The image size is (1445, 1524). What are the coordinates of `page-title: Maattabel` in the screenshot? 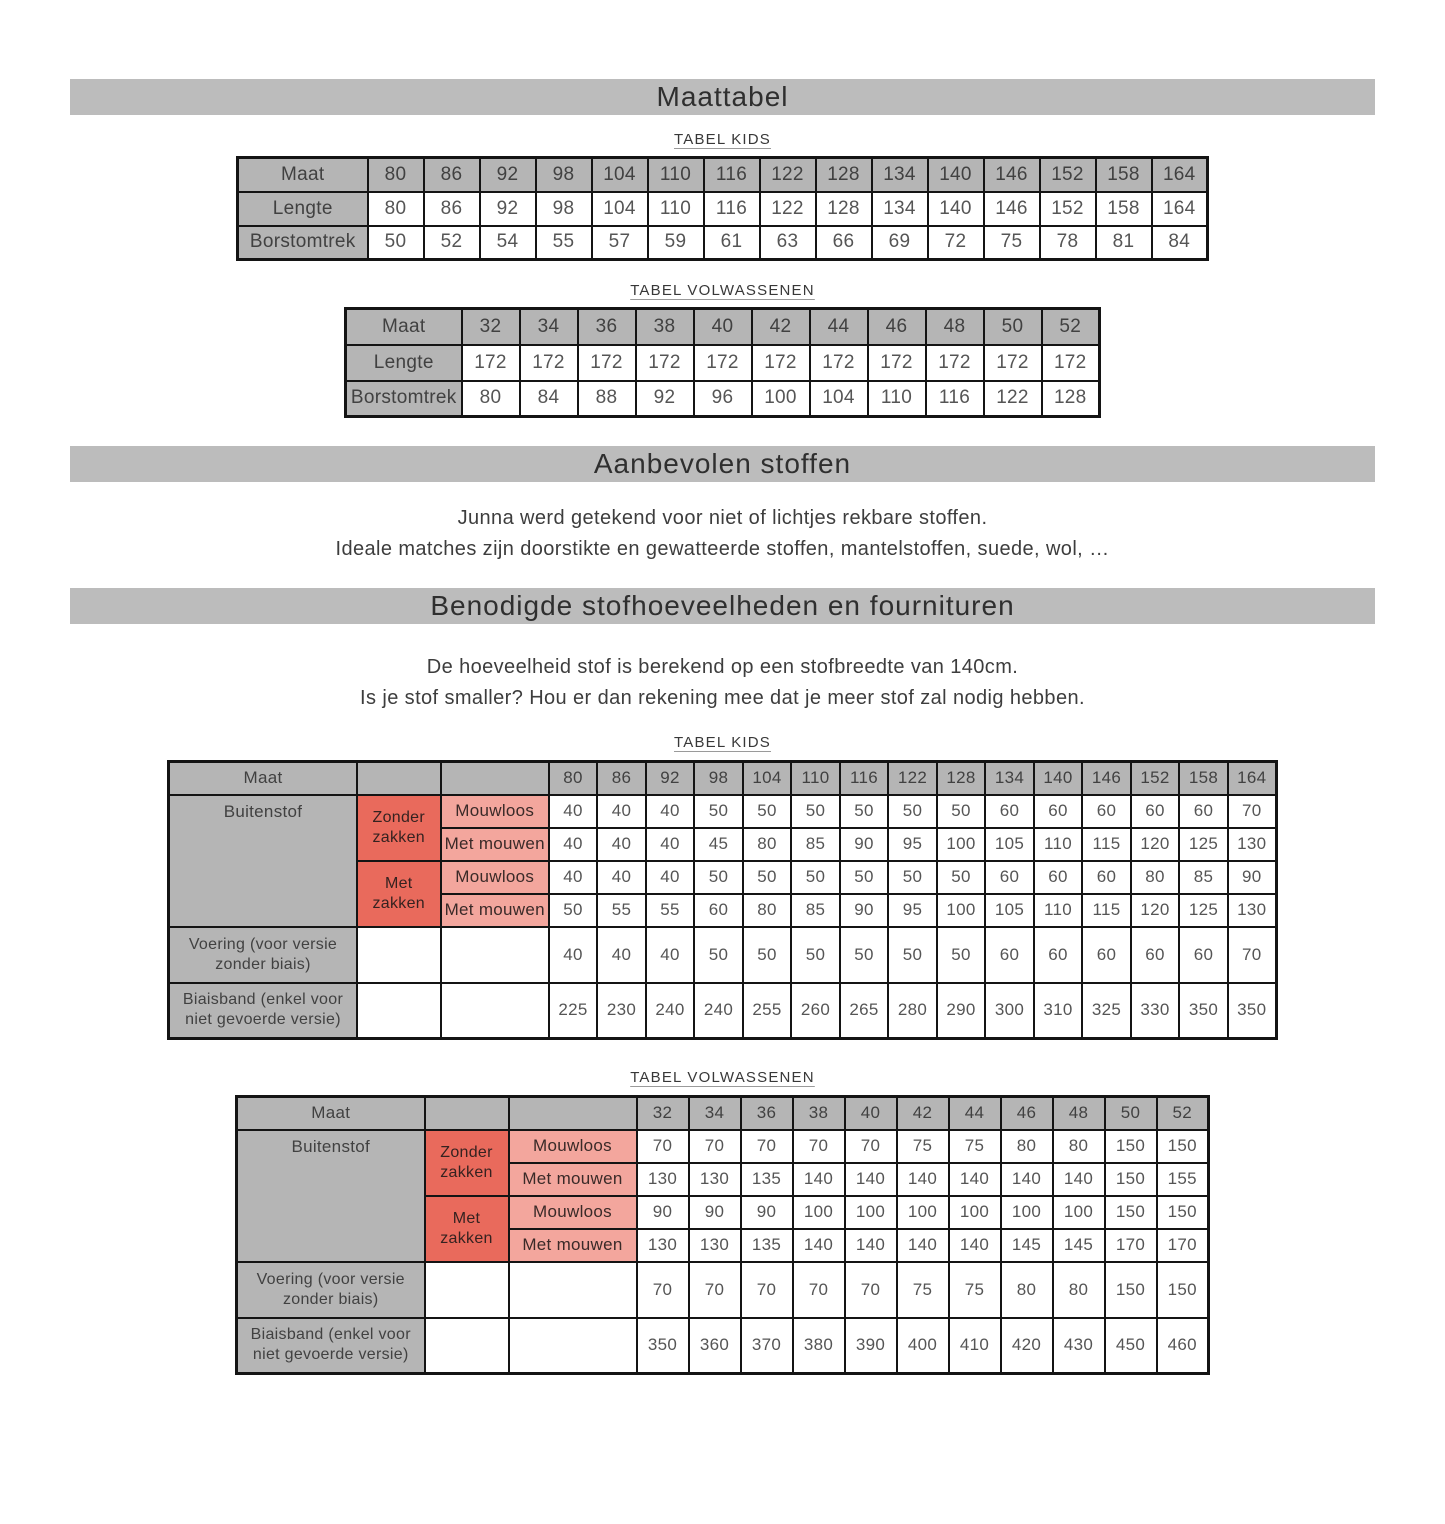 It's located at (722, 96).